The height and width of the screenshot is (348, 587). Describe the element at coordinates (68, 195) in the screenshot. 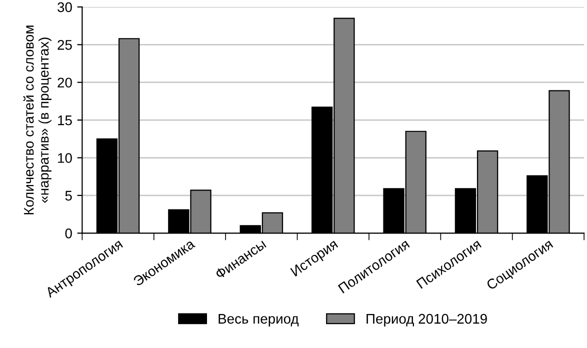

I see `y-tick-label: 5` at that location.